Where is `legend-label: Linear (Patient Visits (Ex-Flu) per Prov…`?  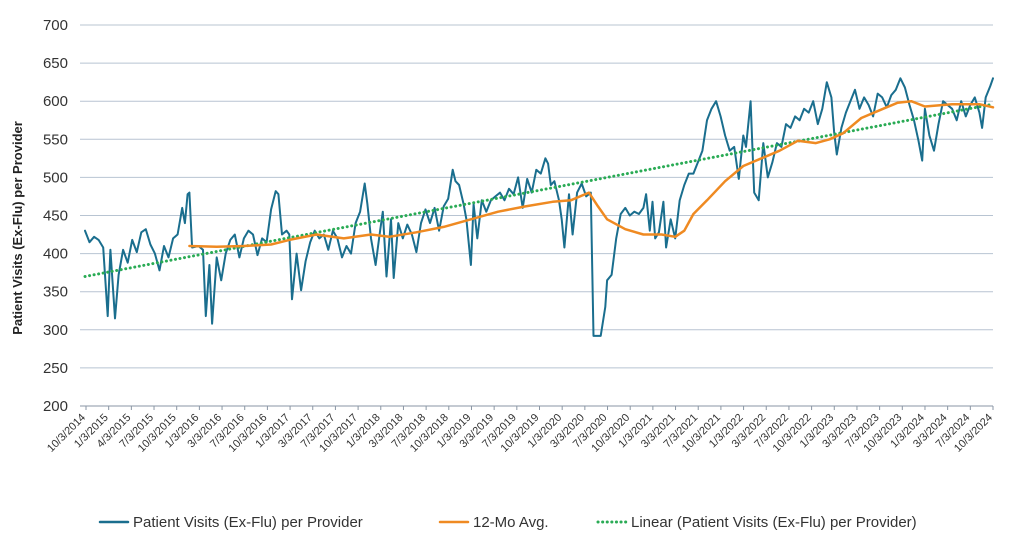 legend-label: Linear (Patient Visits (Ex-Flu) per Prov… is located at coordinates (774, 522).